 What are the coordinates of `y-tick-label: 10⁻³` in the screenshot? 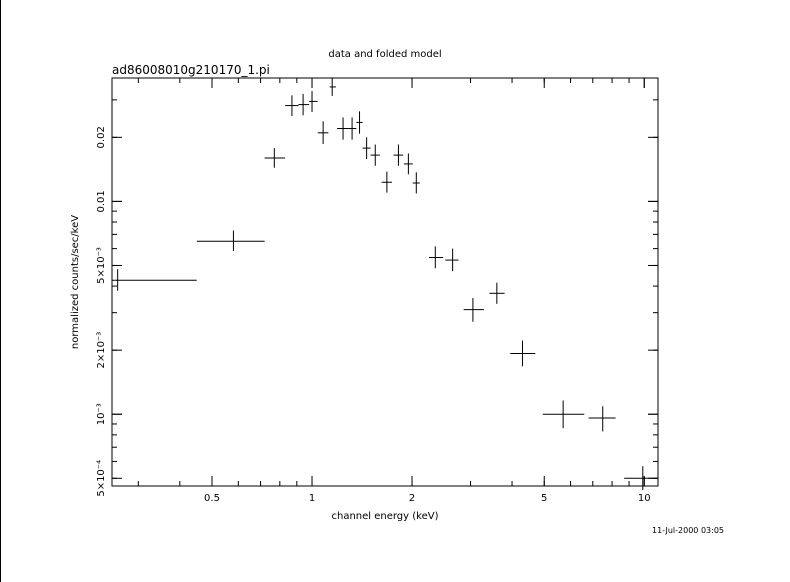 It's located at (101, 414).